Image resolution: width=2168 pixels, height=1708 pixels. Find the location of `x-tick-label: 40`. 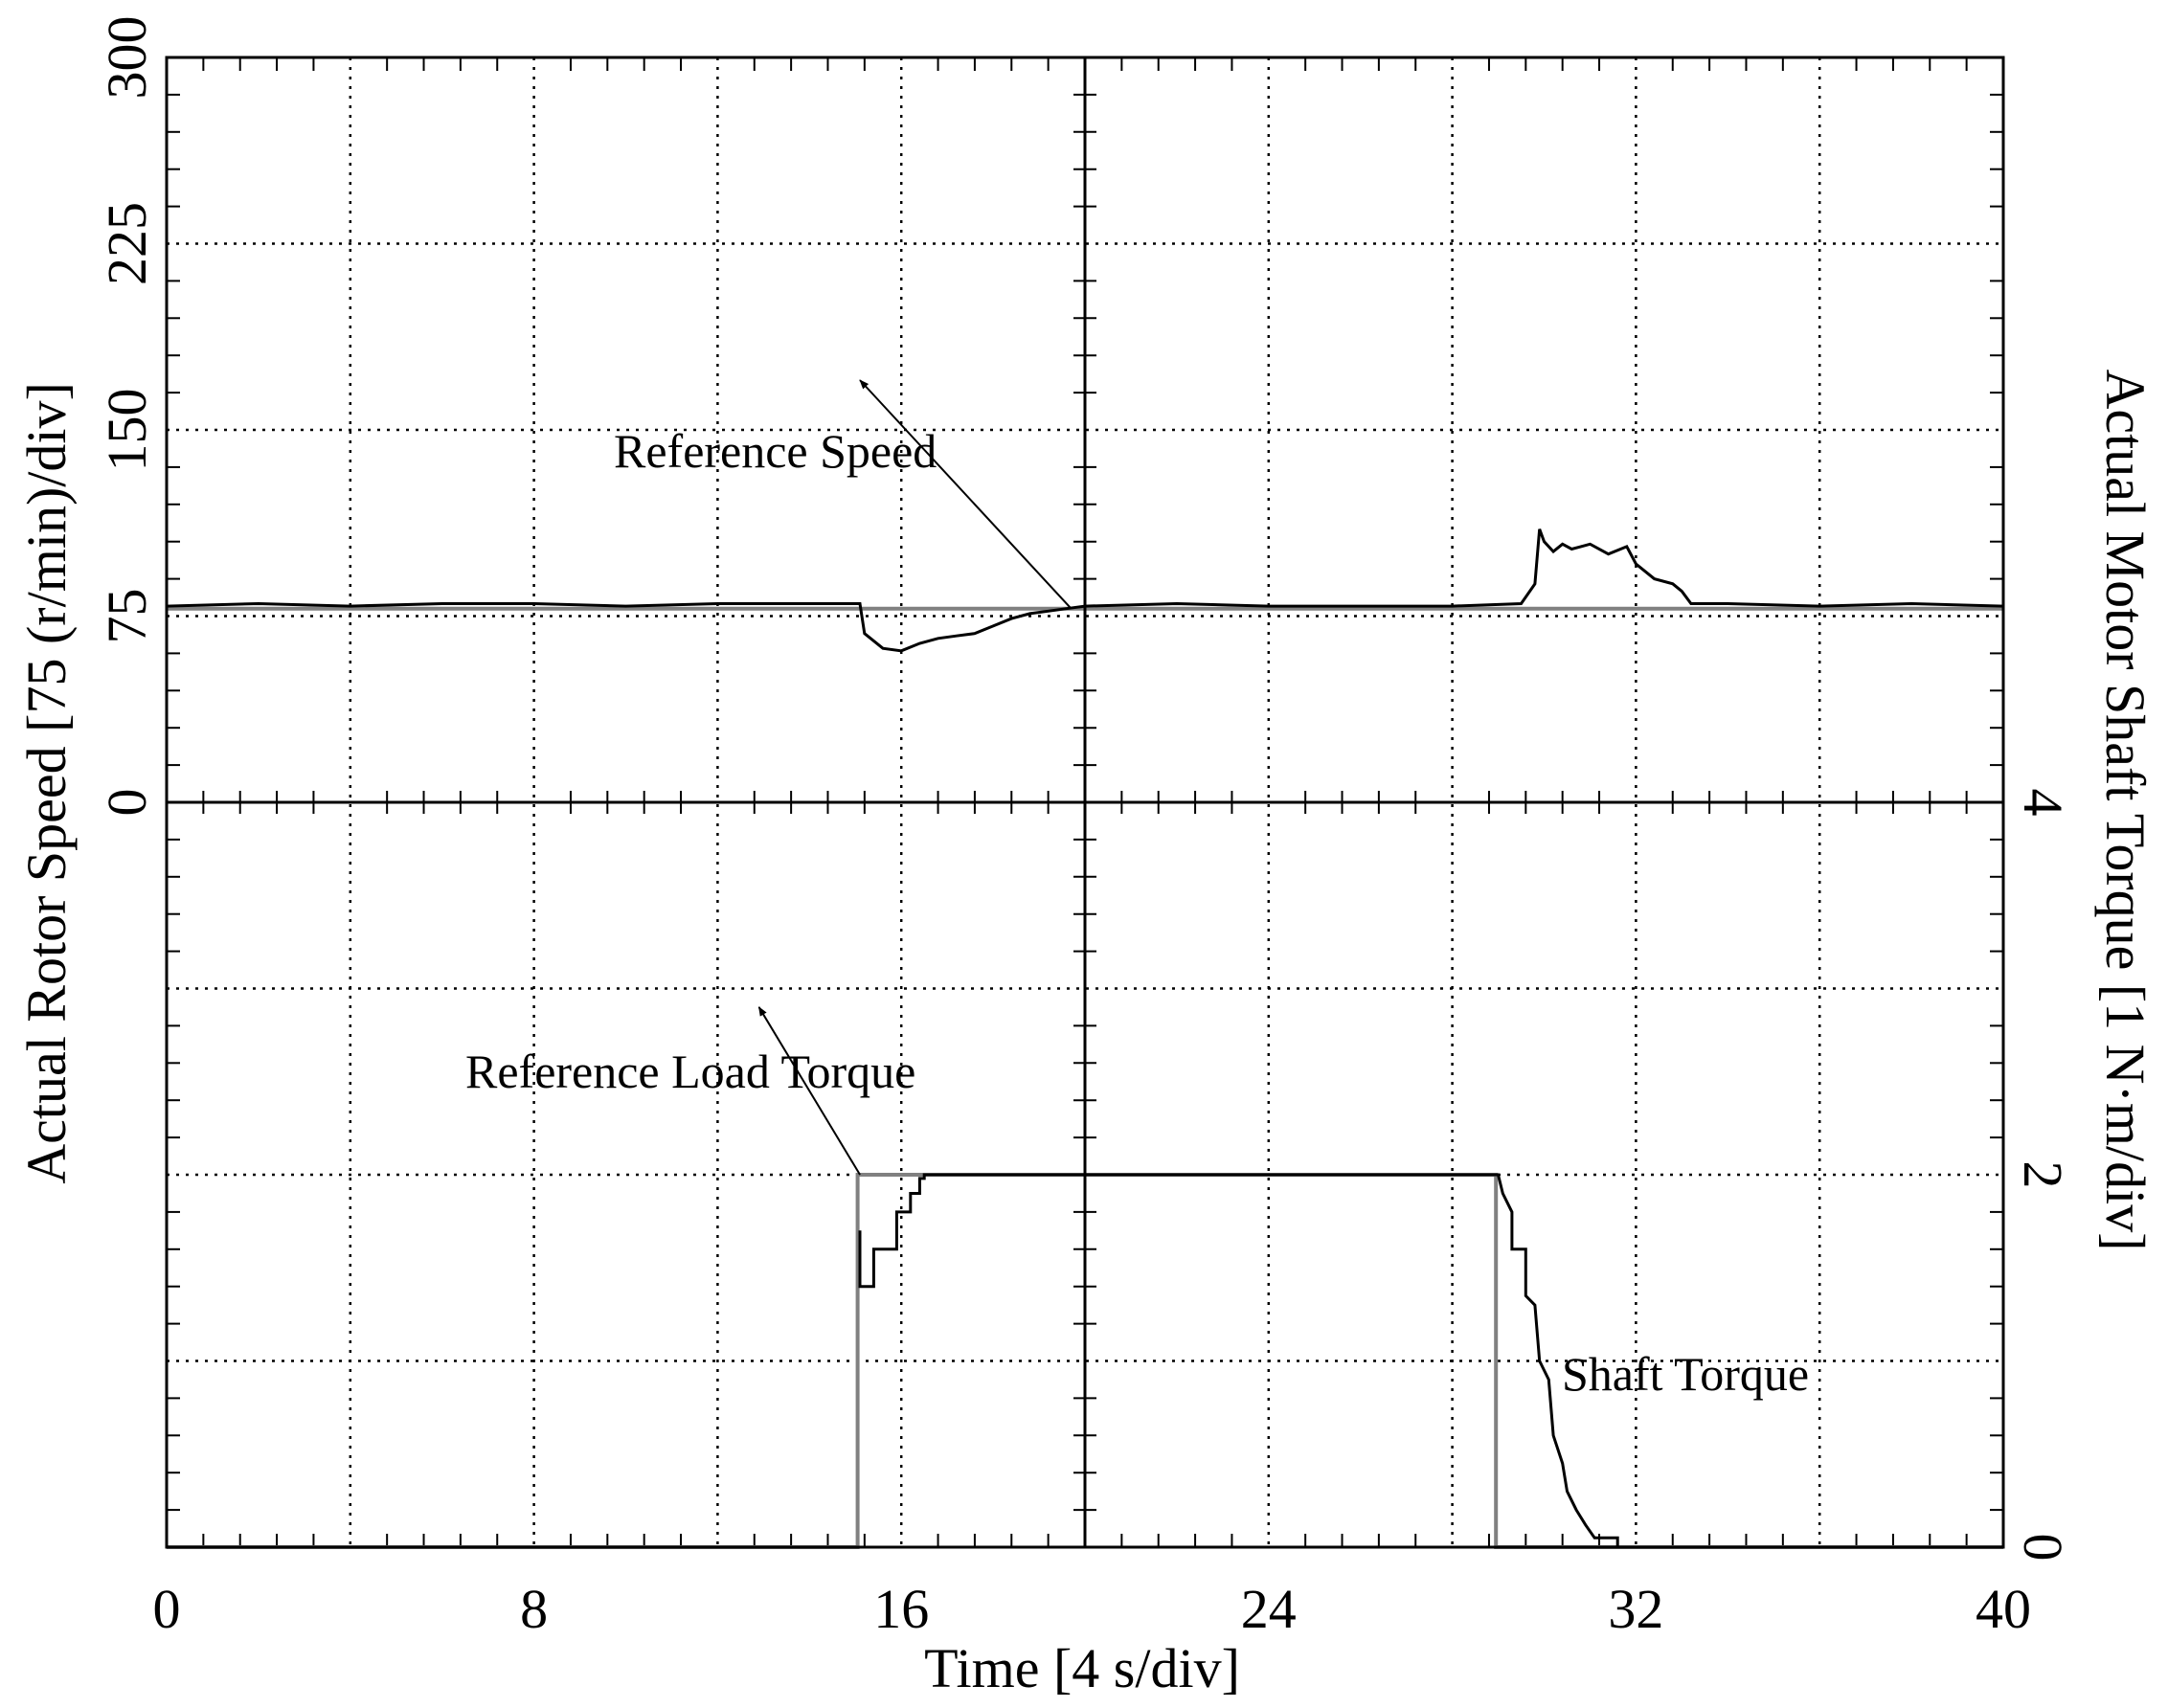

x-tick-label: 40 is located at coordinates (2004, 1609).